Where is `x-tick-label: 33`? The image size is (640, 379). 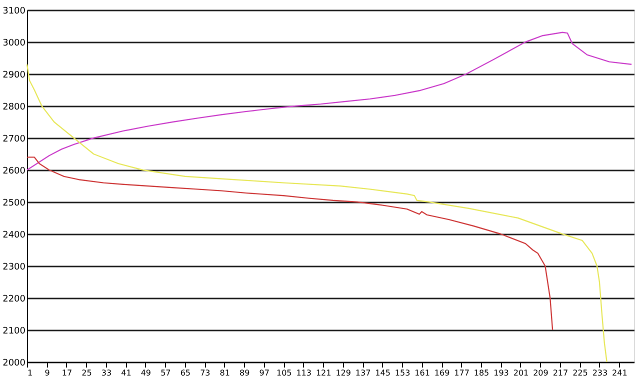
x-tick-label: 33 is located at coordinates (106, 373).